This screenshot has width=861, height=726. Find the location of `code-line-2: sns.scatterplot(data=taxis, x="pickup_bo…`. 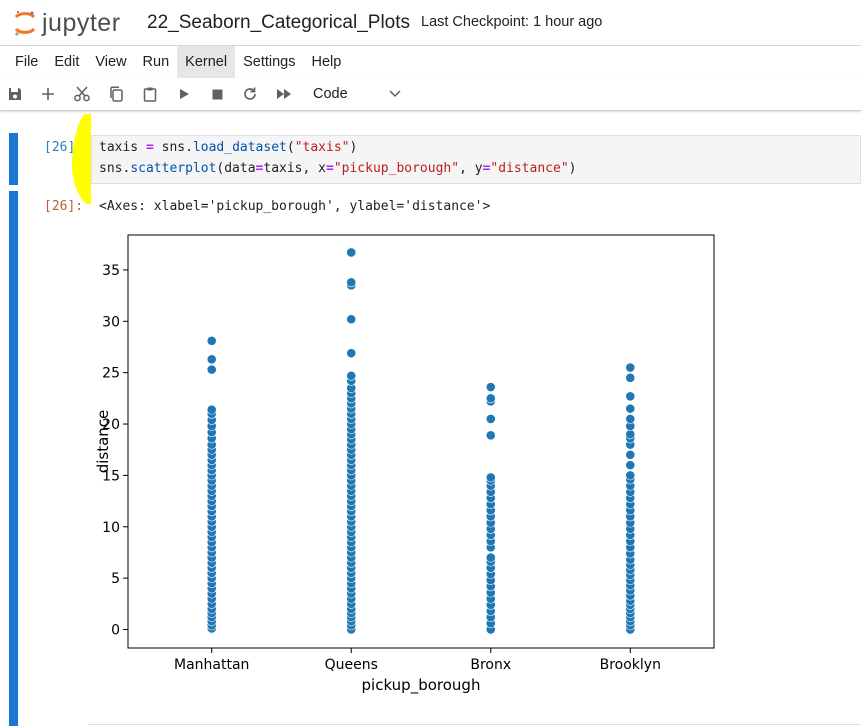

code-line-2: sns.scatterplot(data=taxis, x="pickup_bo… is located at coordinates (337, 168).